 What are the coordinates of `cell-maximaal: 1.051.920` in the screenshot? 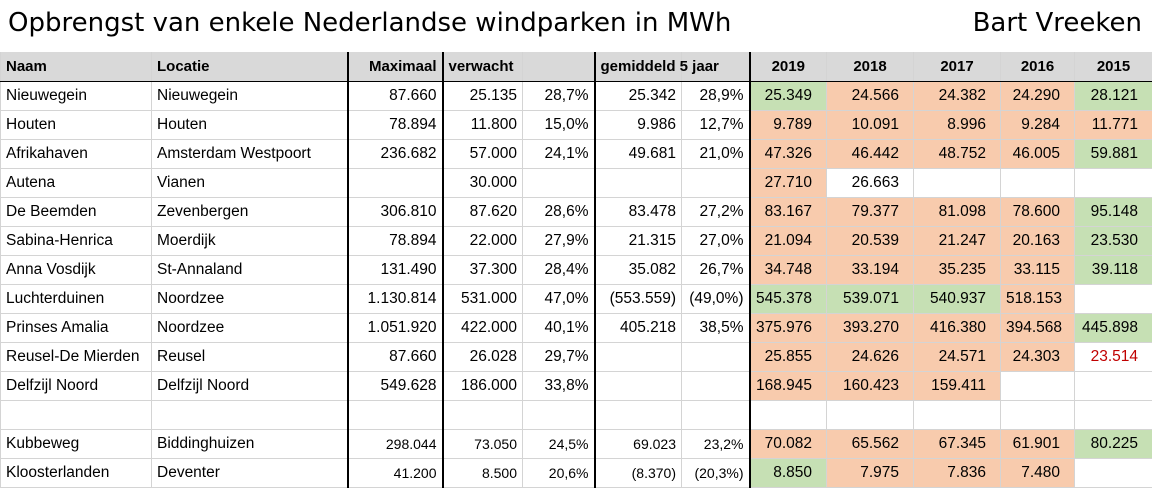 It's located at (395, 328).